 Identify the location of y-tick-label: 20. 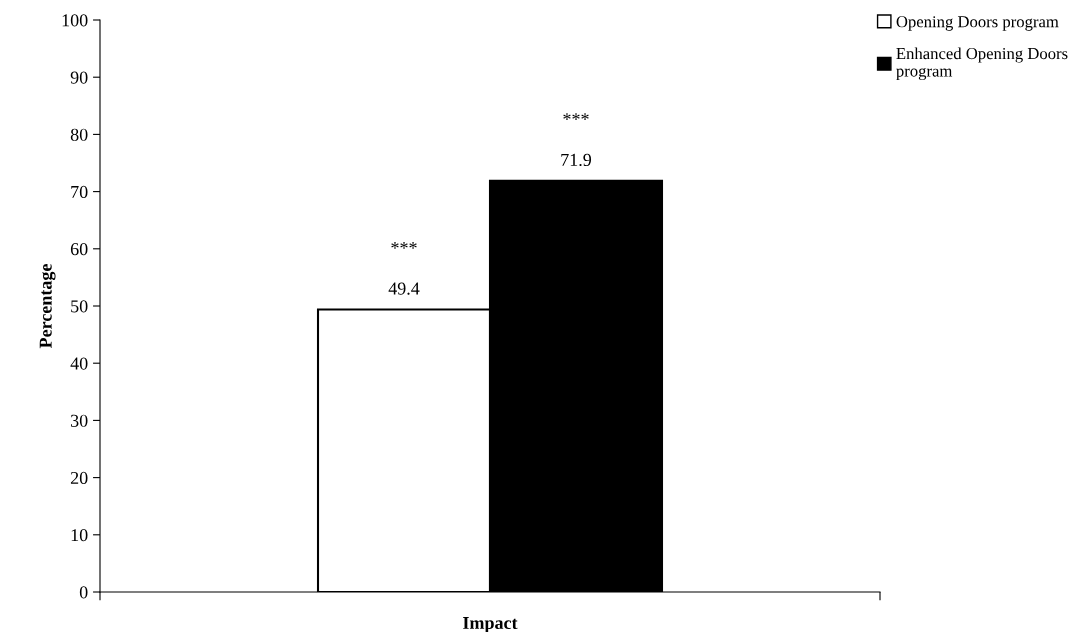
(79, 478).